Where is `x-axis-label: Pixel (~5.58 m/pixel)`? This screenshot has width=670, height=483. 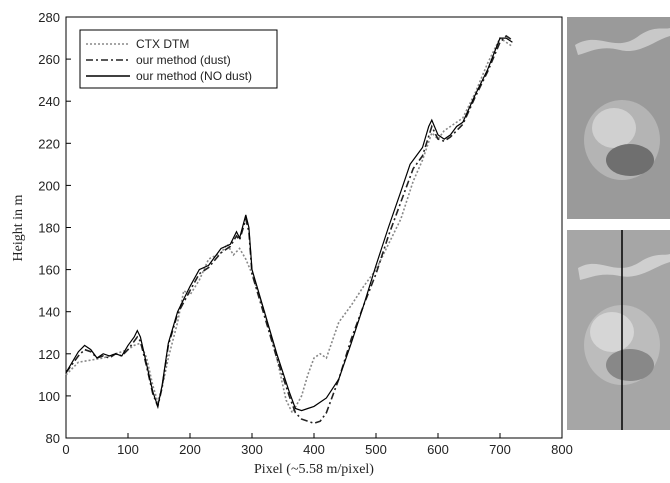 x-axis-label: Pixel (~5.58 m/pixel) is located at coordinates (314, 469).